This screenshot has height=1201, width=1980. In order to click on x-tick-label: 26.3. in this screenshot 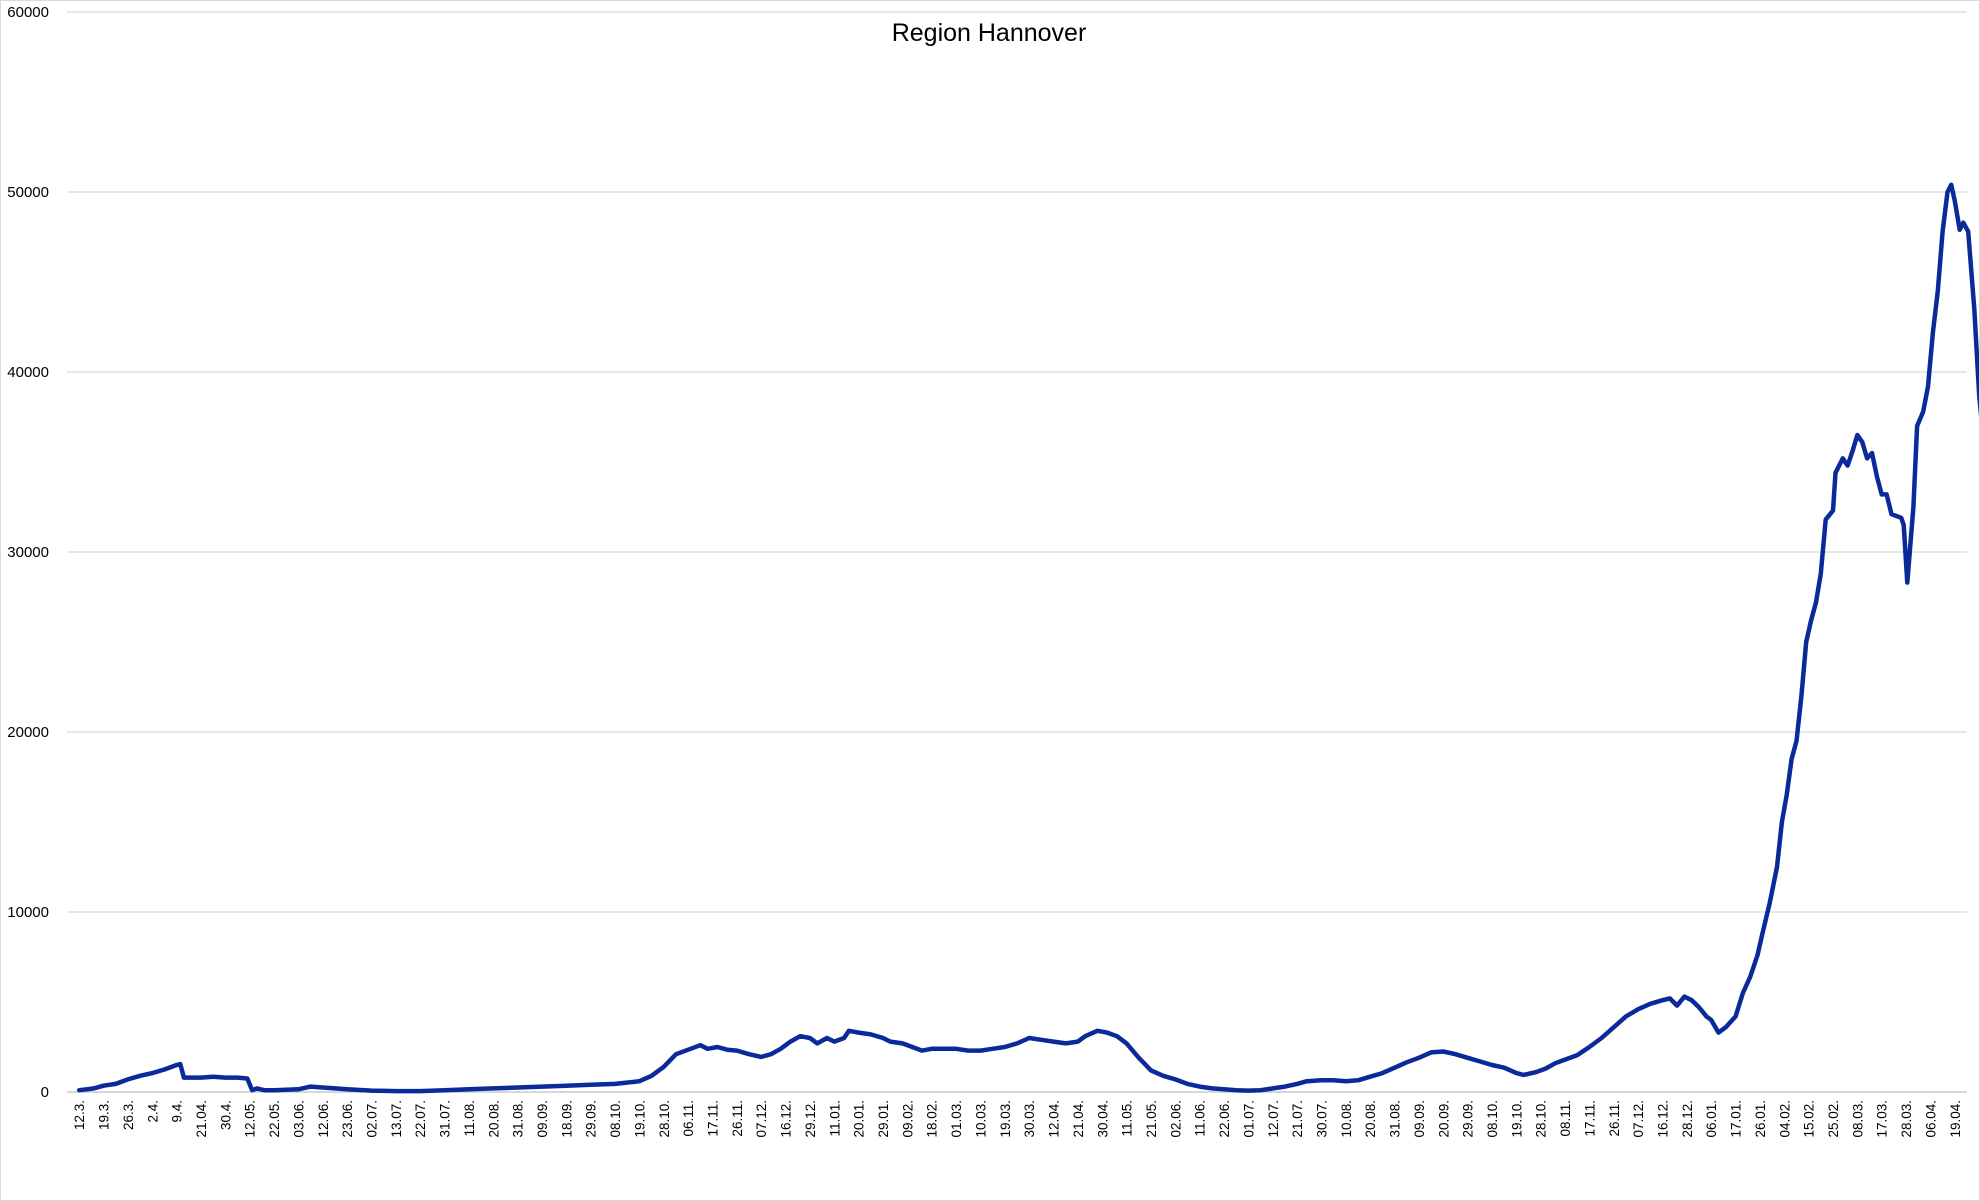, I will do `click(128, 1115)`.